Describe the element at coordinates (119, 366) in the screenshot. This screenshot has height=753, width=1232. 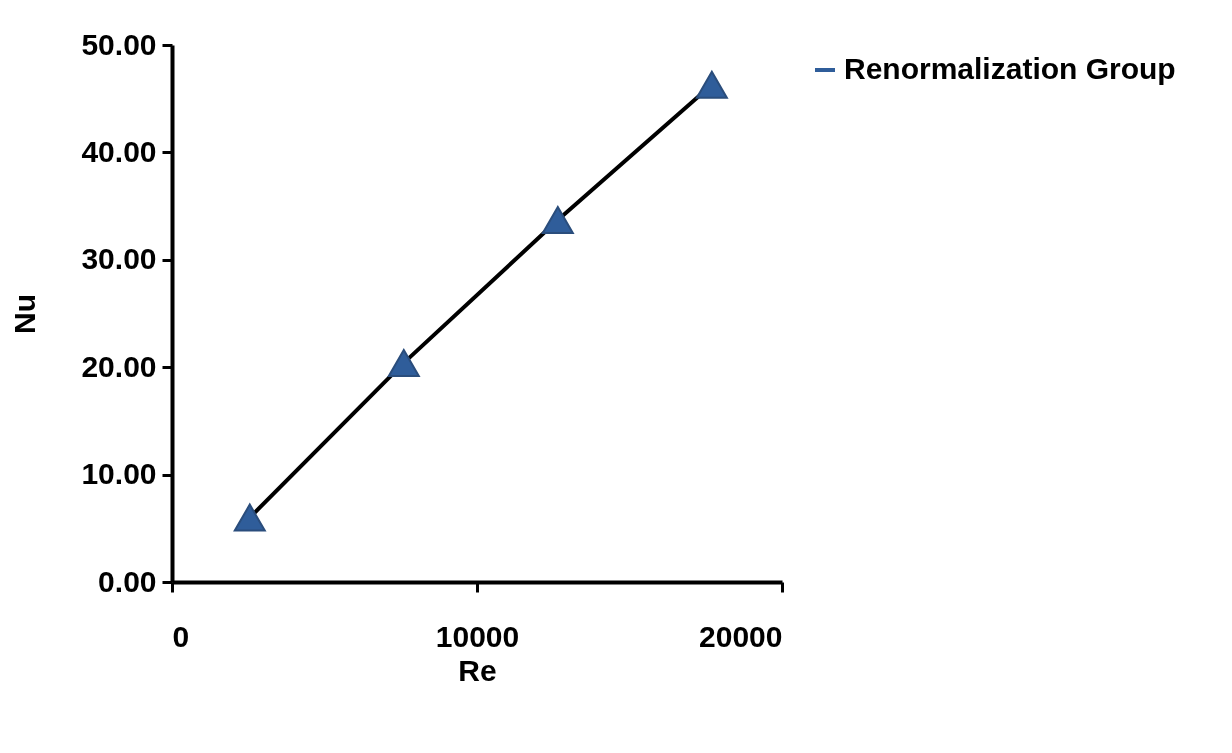
I see `y-tick-label: 20.00` at that location.